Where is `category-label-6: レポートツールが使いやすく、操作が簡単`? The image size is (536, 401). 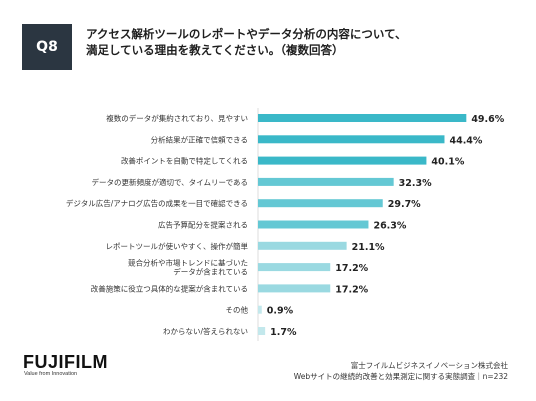 category-label-6: レポートツールが使いやすく、操作が簡単 is located at coordinates (177, 246).